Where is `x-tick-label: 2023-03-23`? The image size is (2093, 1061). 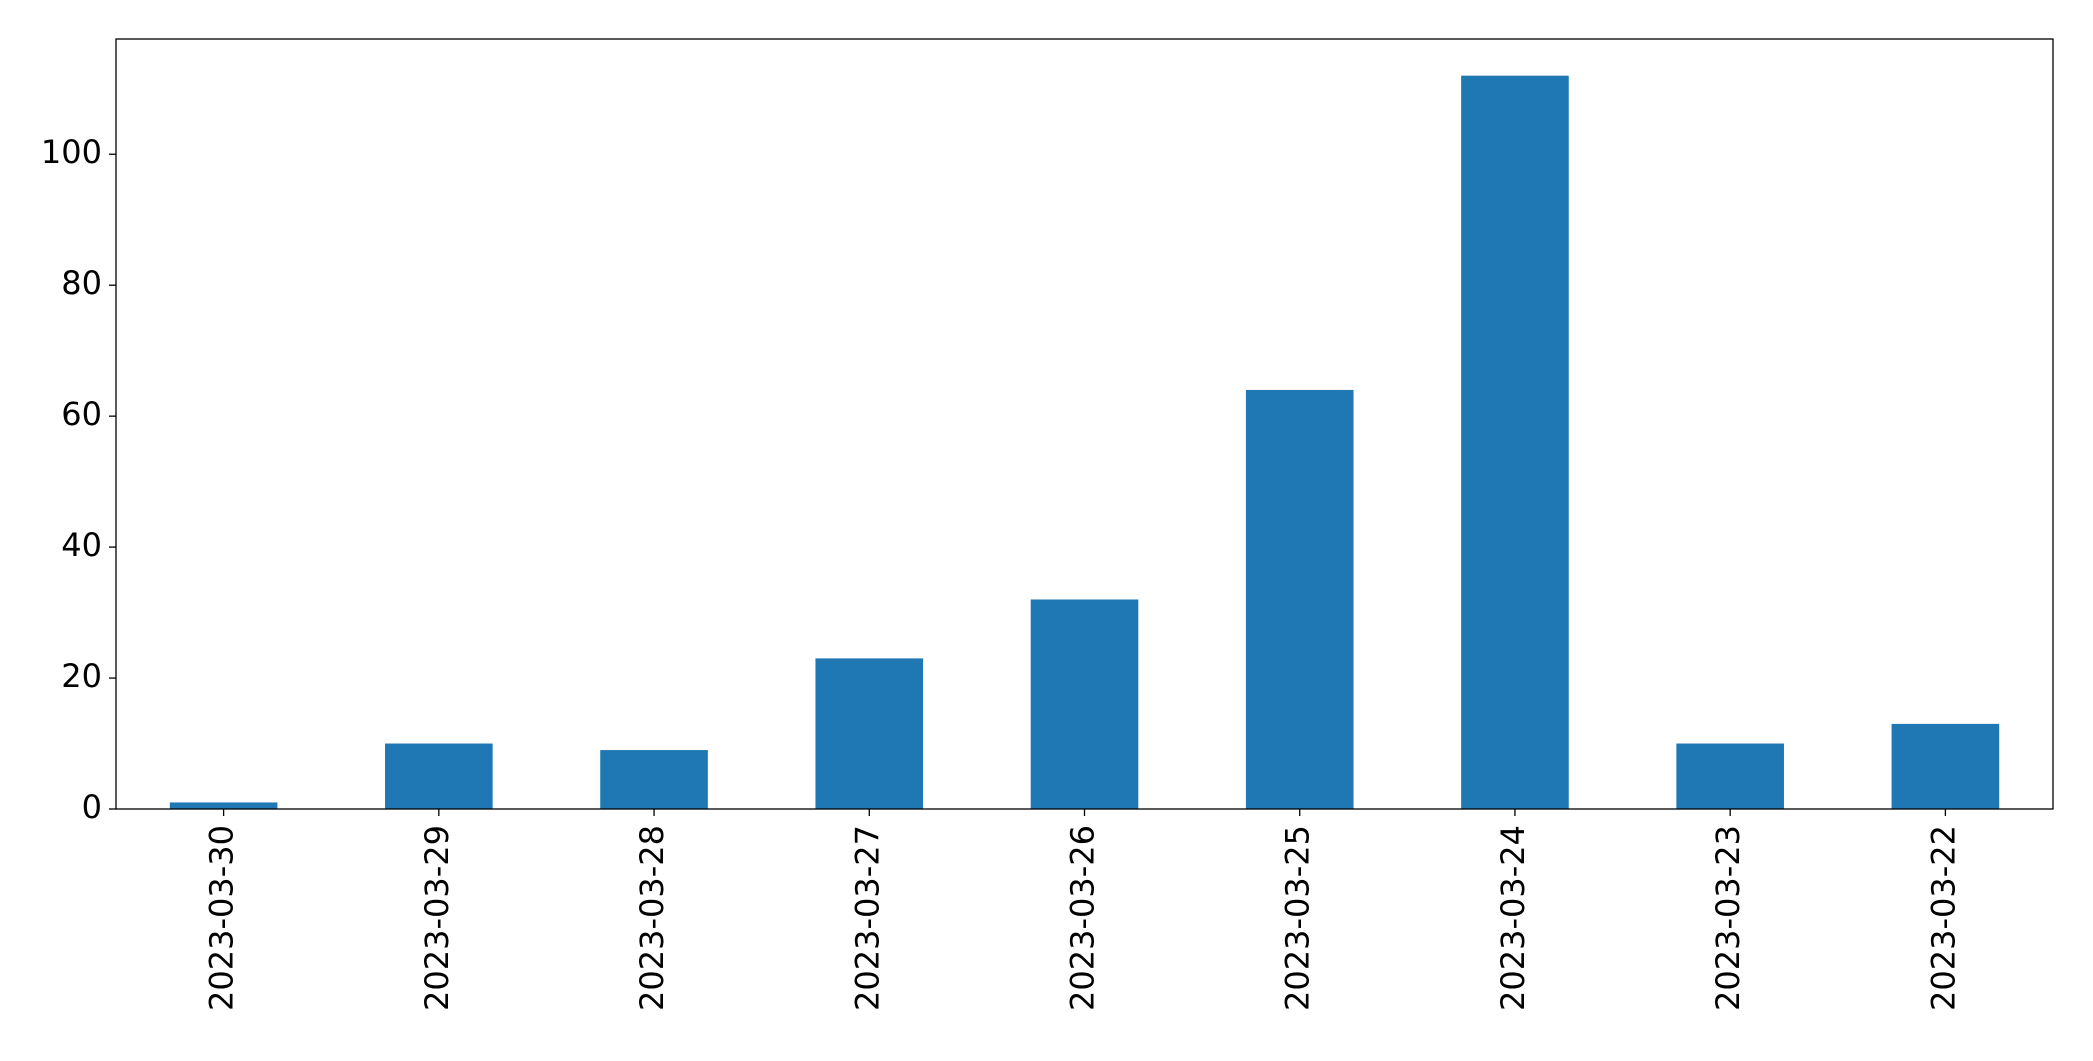 x-tick-label: 2023-03-23 is located at coordinates (1728, 918).